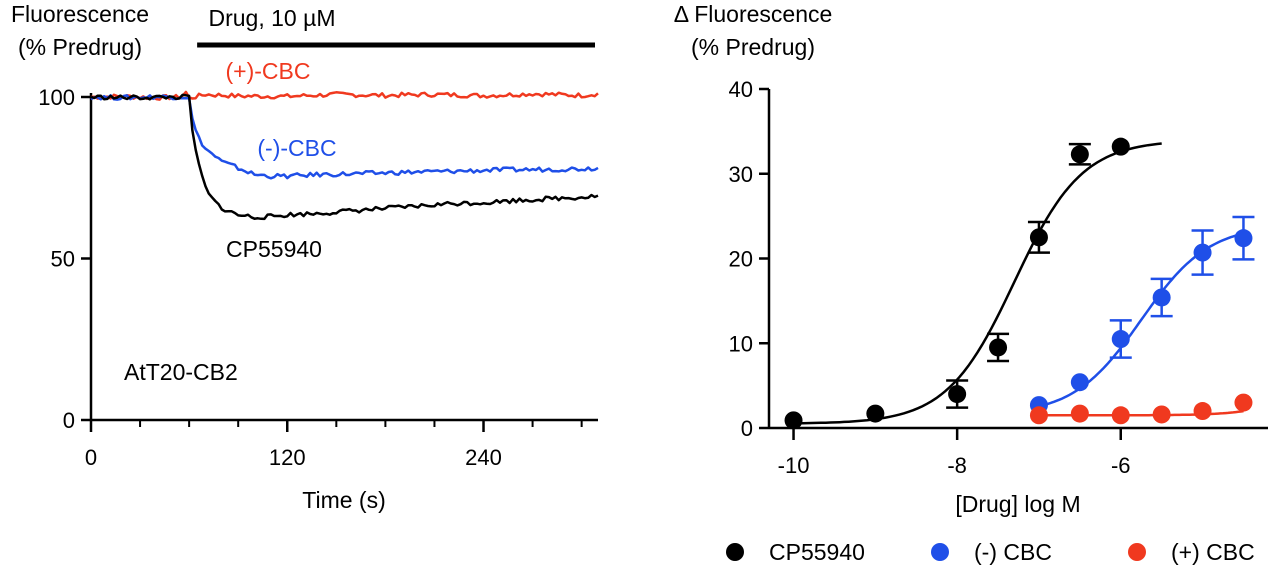 This screenshot has width=1280, height=572. Describe the element at coordinates (741, 343) in the screenshot. I see `right-y-tick-label: 10` at that location.